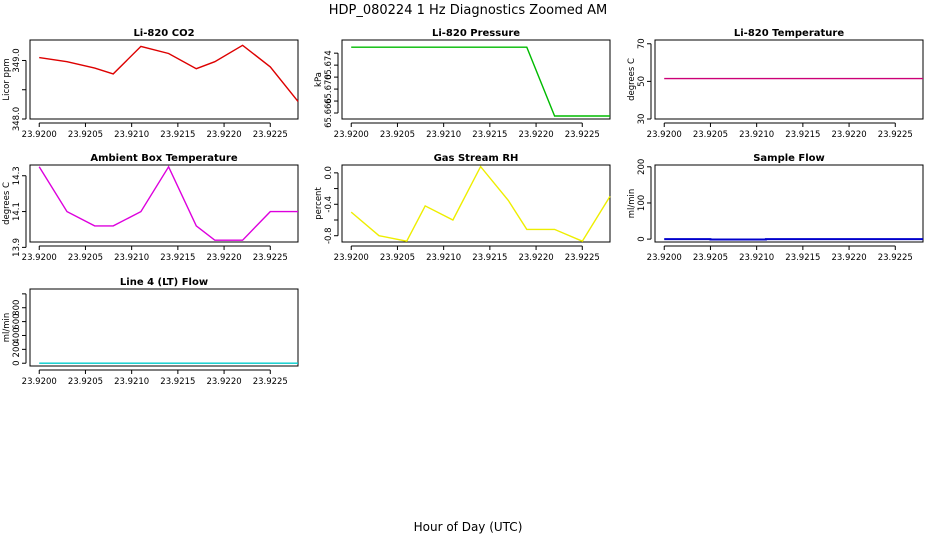 The height and width of the screenshot is (545, 936). I want to click on y-tick-label: 348.0, so click(17, 119).